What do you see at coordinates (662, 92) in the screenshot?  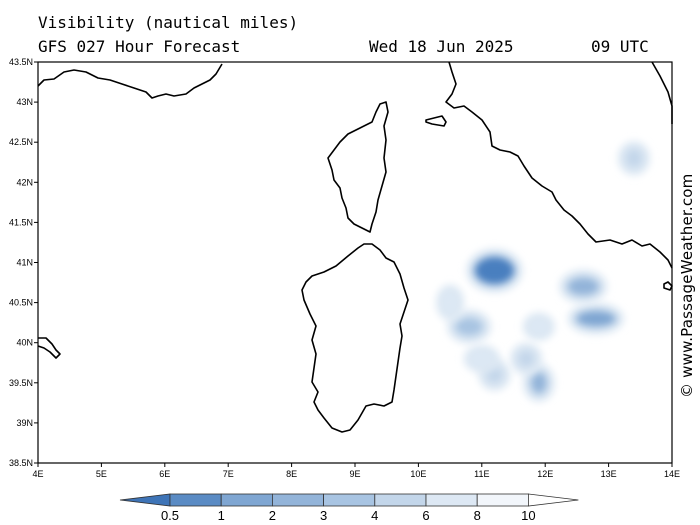 I see `coastline-italy-east` at bounding box center [662, 92].